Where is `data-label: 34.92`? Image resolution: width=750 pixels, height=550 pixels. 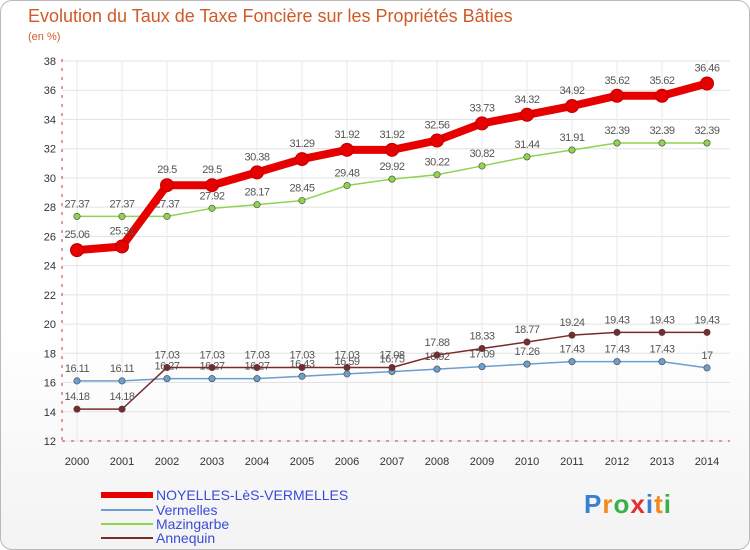 data-label: 34.92 is located at coordinates (571, 91).